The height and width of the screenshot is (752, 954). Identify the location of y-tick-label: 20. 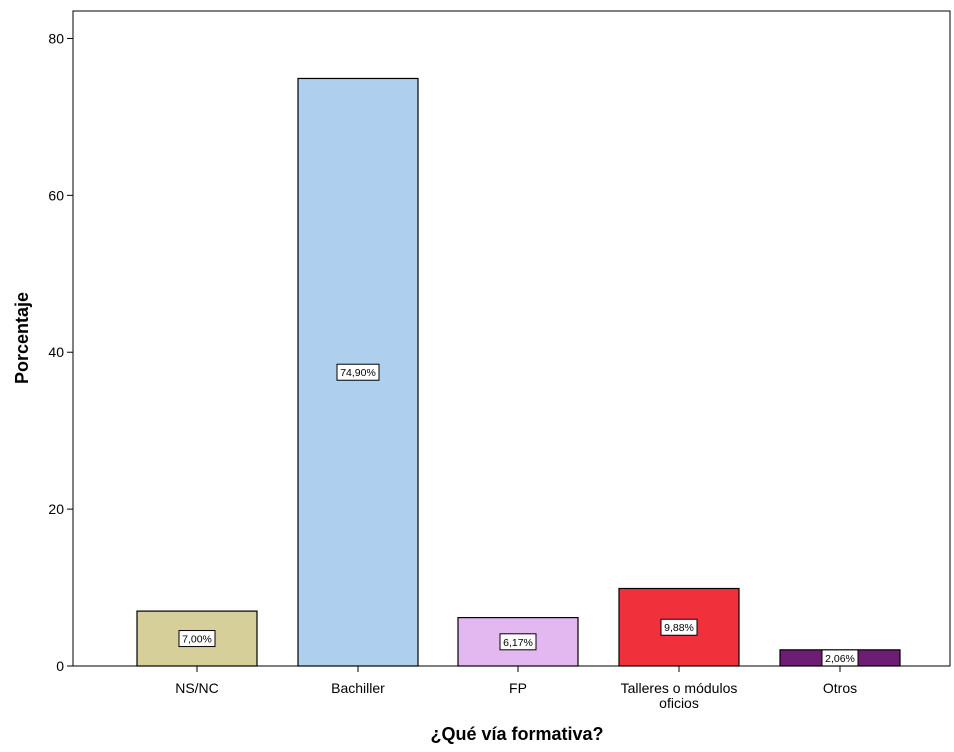
(56, 509).